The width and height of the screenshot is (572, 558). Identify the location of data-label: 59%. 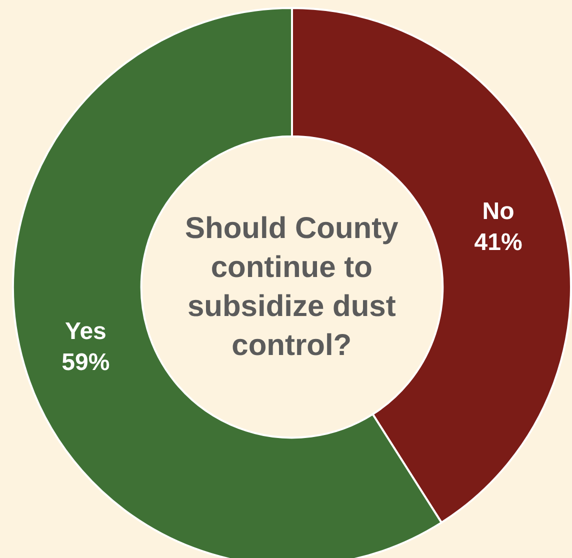
(86, 362).